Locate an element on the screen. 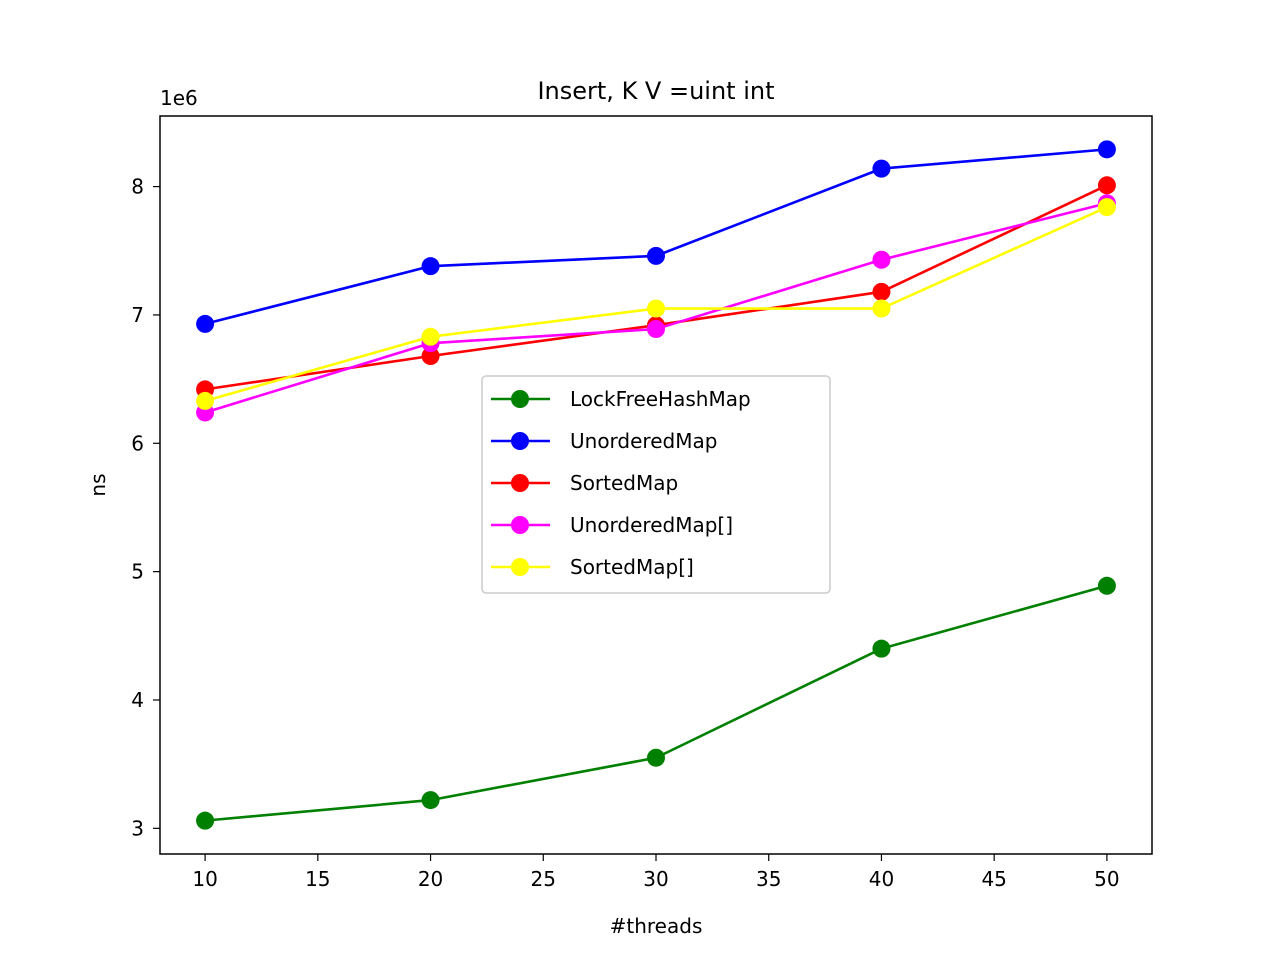  legend-label: UnorderedMap is located at coordinates (643, 441).